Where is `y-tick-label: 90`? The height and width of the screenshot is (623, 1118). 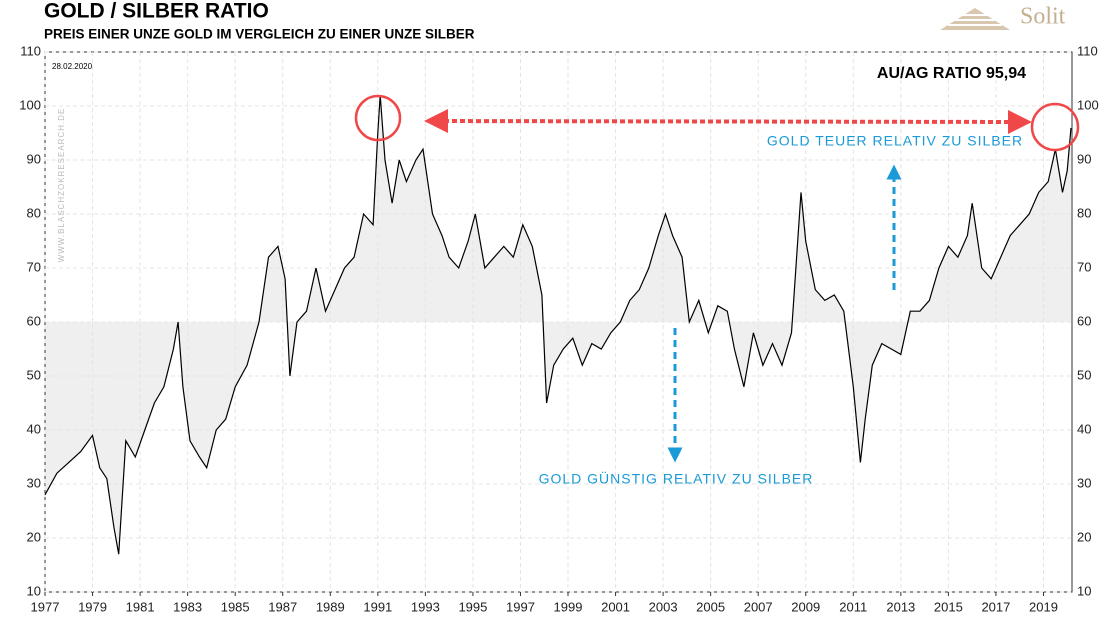 y-tick-label: 90 is located at coordinates (34, 158).